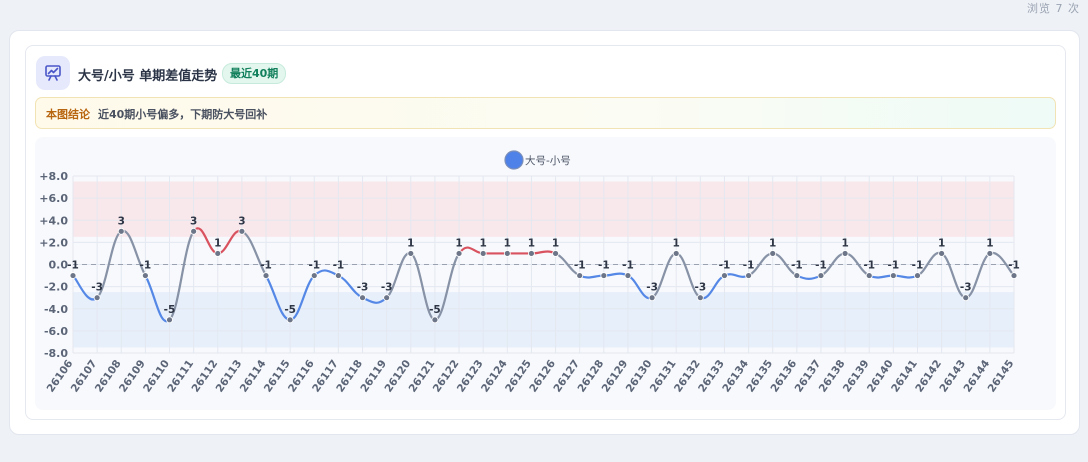 The image size is (1088, 462). I want to click on chart-title: 大号/小号 单期差值走势, so click(148, 76).